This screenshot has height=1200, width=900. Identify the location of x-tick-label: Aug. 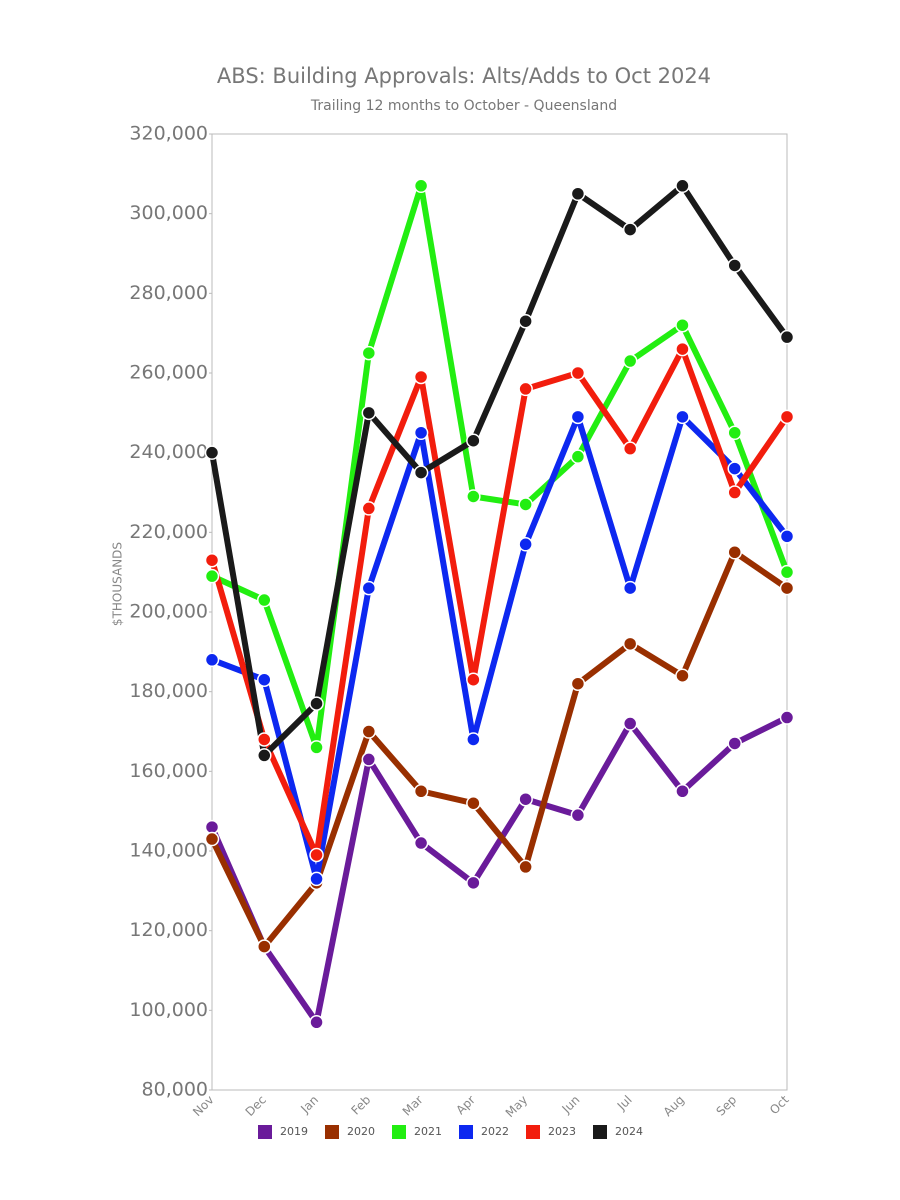
(674, 1106).